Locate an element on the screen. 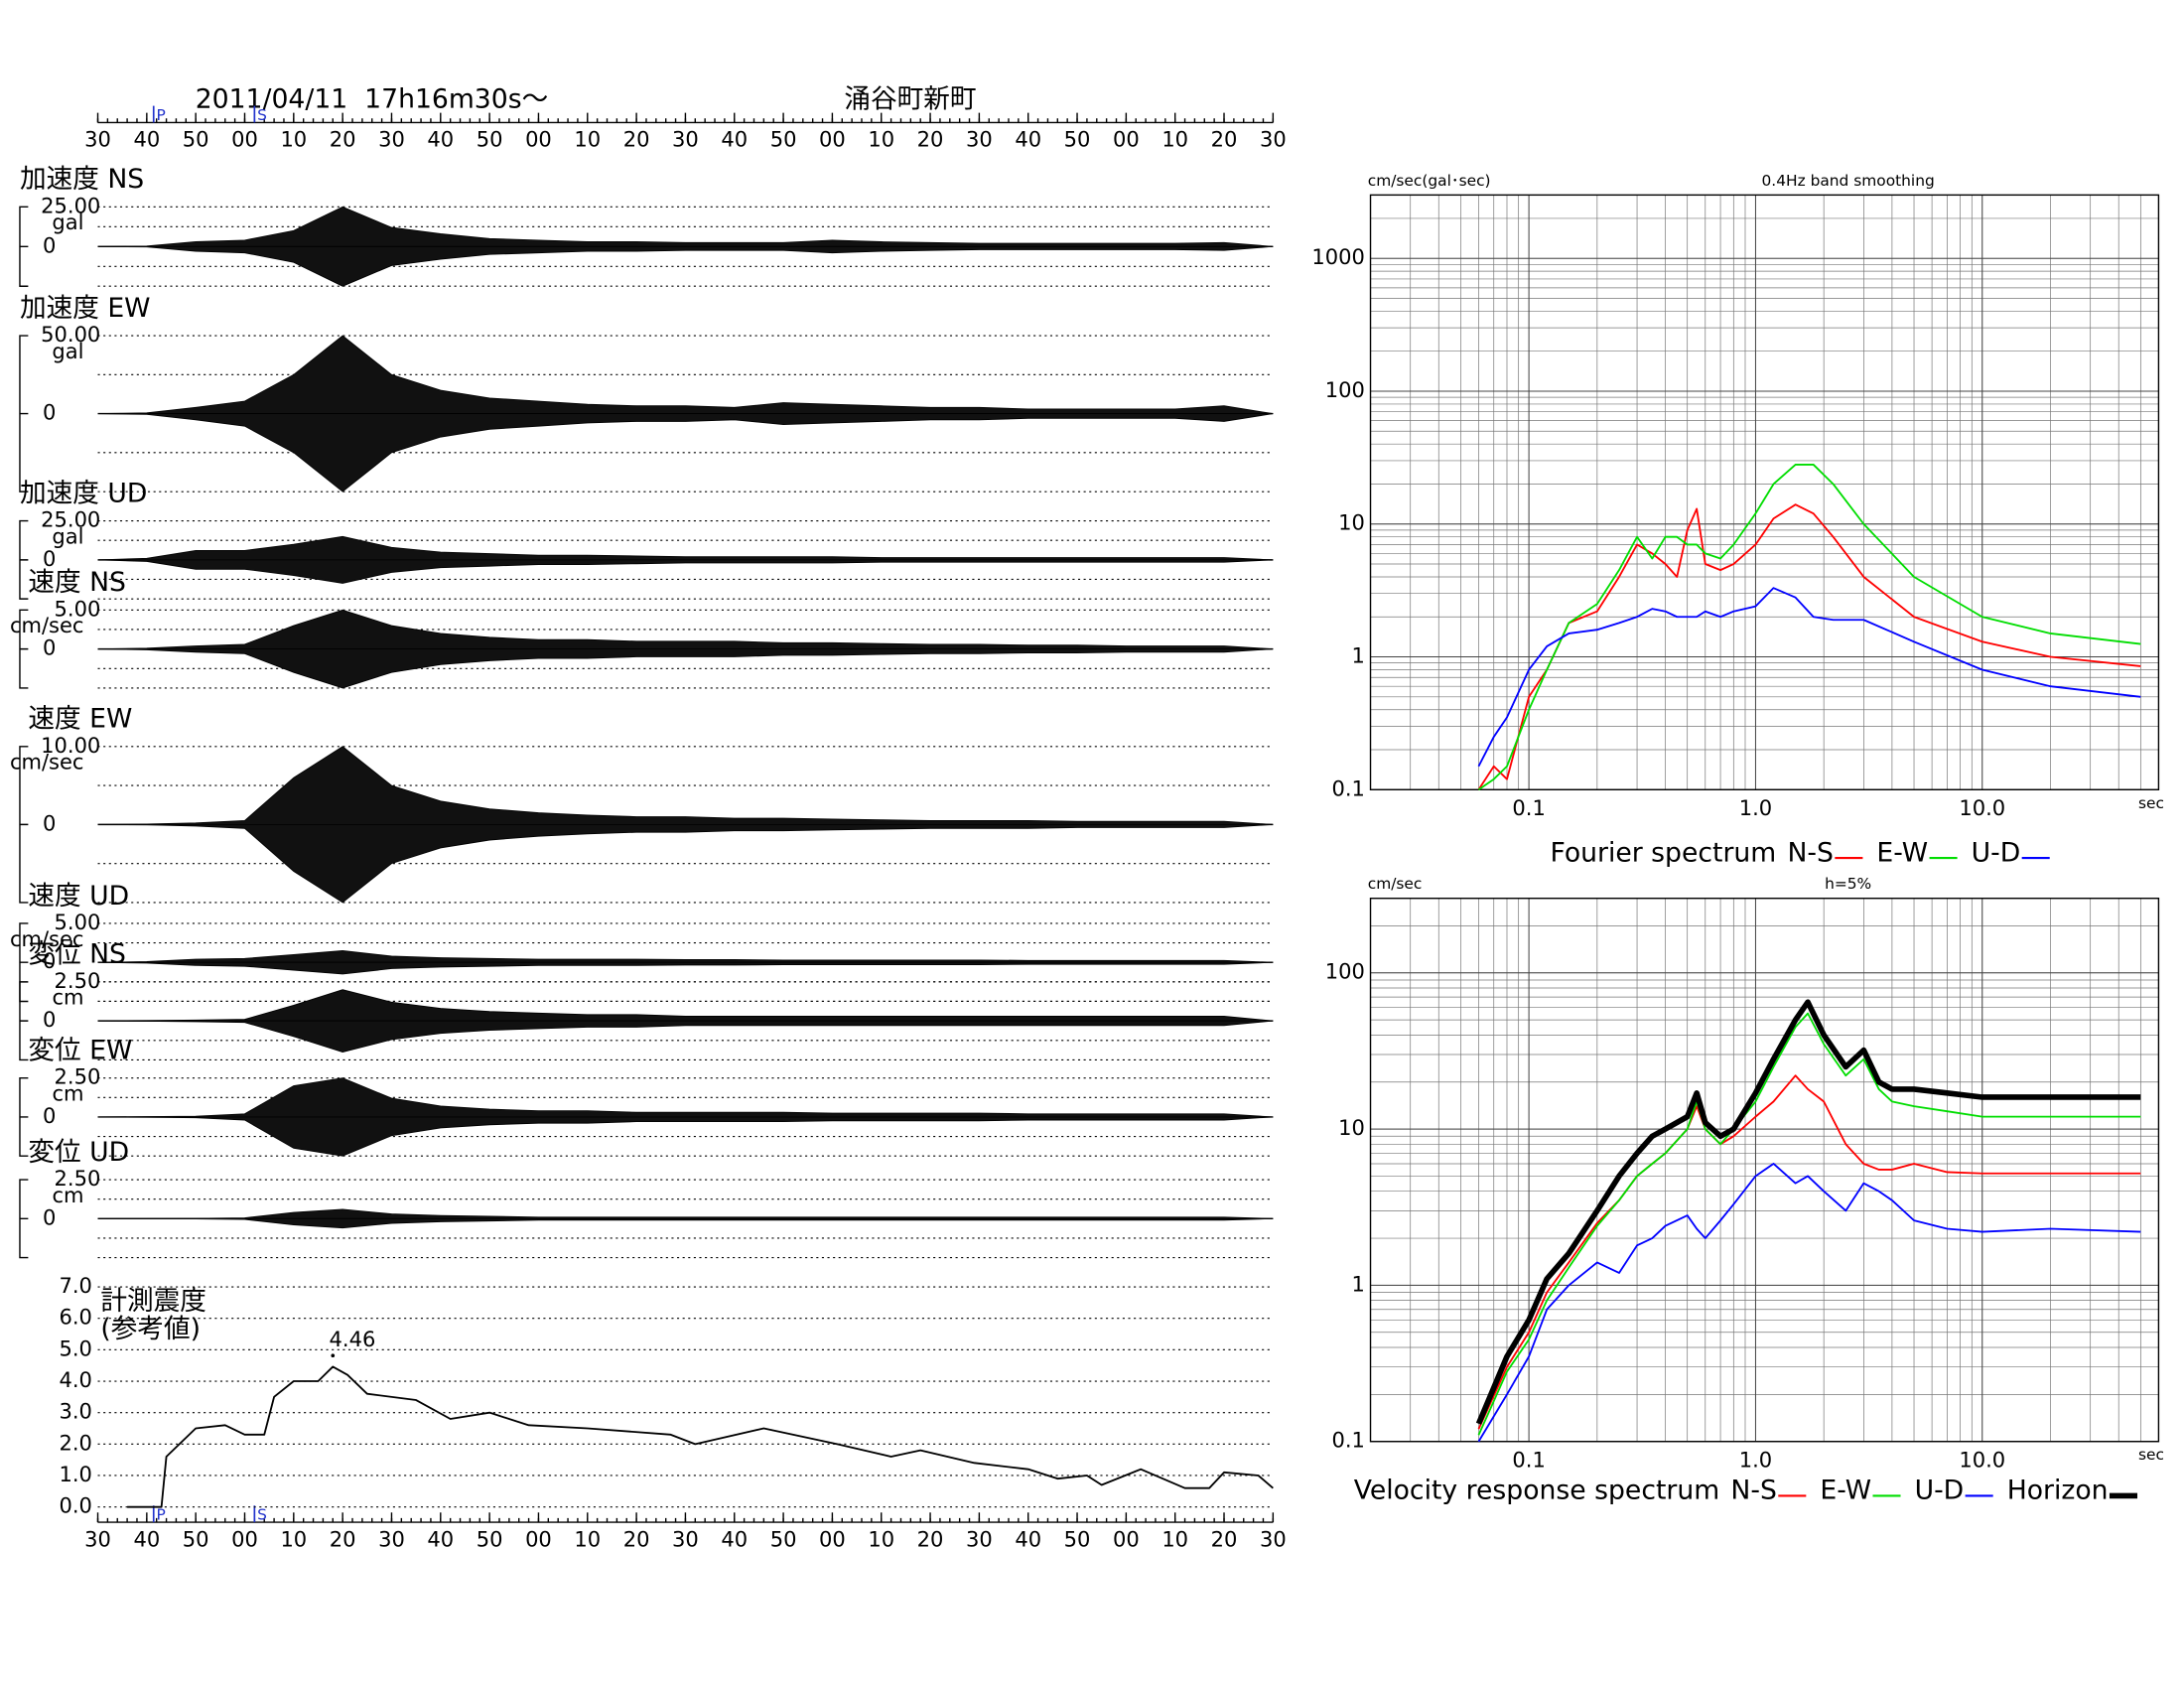 The image size is (2184, 1688). y-axis-unit: cm/sec is located at coordinates (1395, 884).